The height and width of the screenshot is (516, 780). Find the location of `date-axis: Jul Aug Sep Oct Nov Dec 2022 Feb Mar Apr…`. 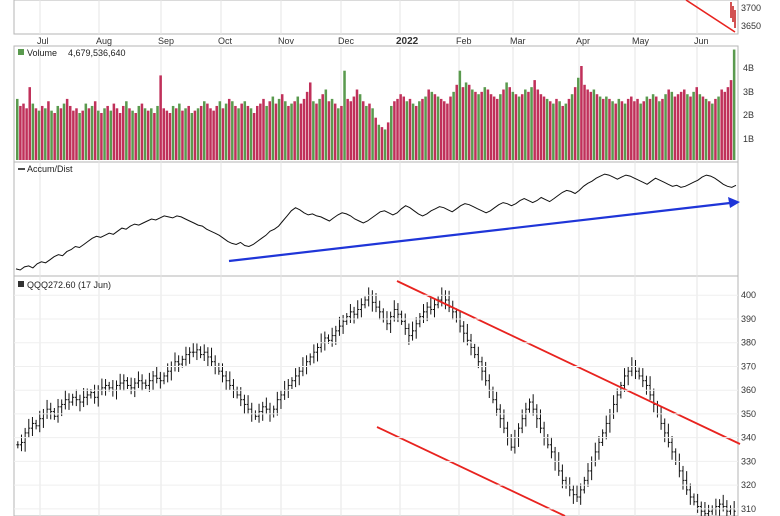

date-axis: Jul Aug Sep Oct Nov Dec 2022 Feb Mar Apr… is located at coordinates (373, 41).